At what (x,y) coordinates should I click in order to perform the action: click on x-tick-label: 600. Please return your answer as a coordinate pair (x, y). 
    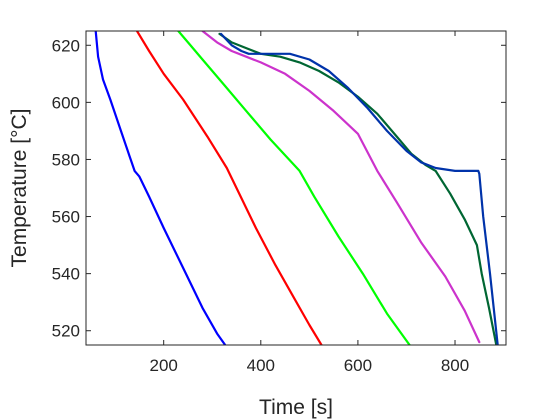
    Looking at the image, I should click on (358, 365).